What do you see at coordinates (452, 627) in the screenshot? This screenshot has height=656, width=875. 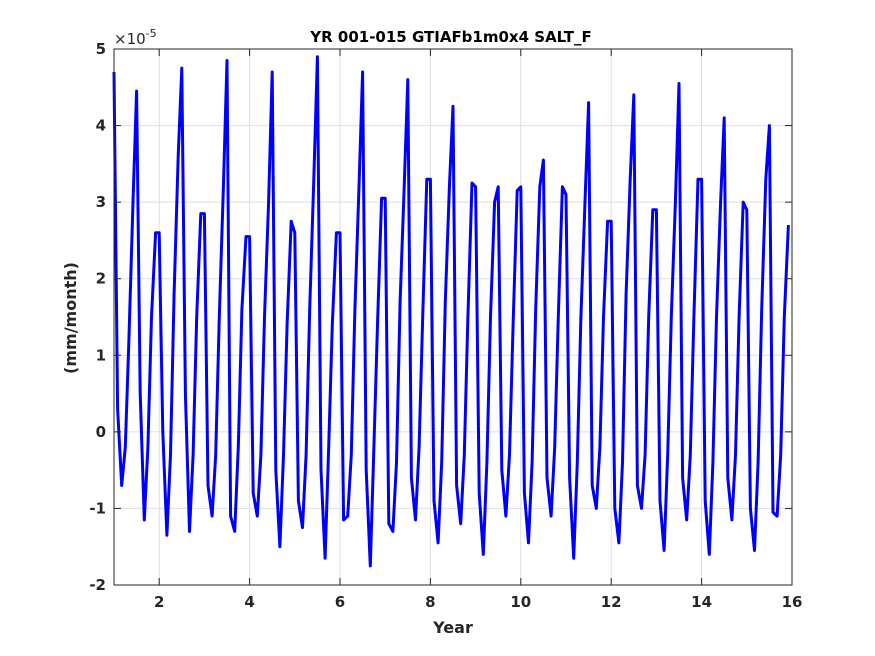 I see `x-axis-label: Year` at bounding box center [452, 627].